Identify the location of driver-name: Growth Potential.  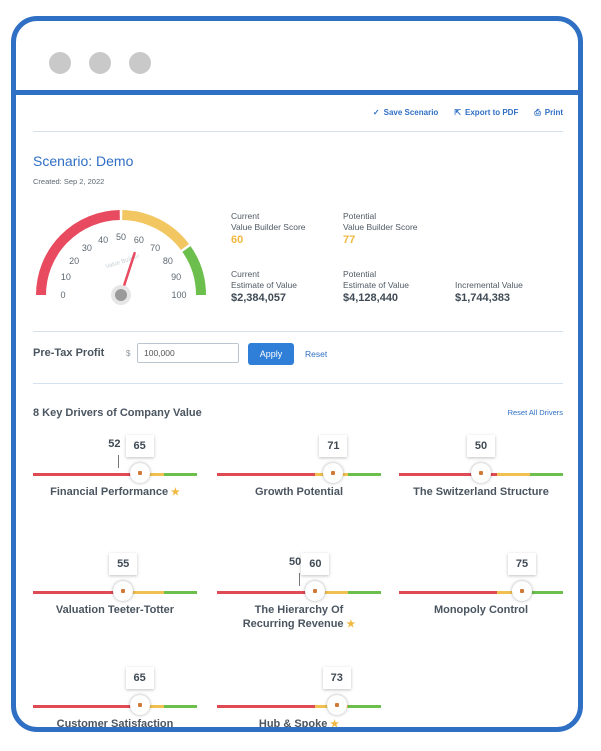
(299, 492).